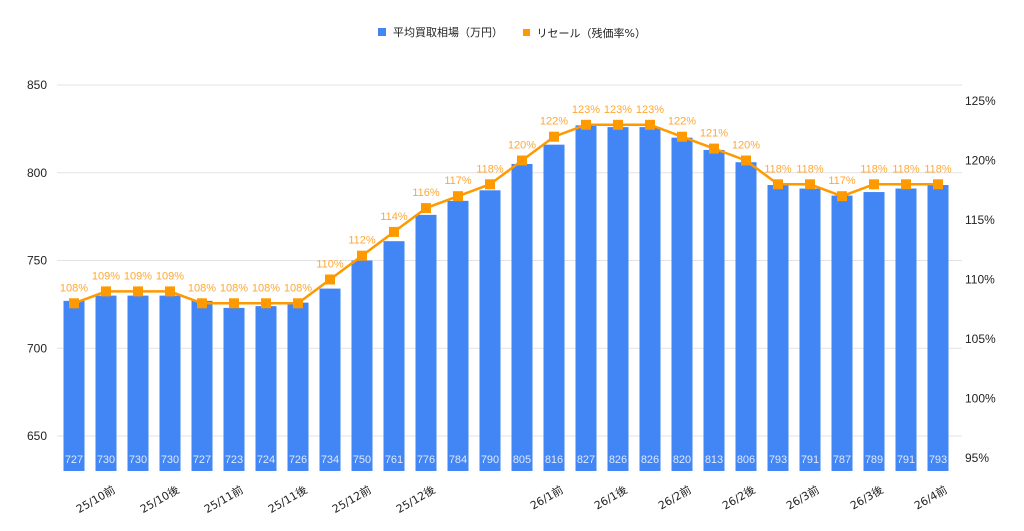 Image resolution: width=1024 pixels, height=531 pixels. Describe the element at coordinates (382, 32) in the screenshot. I see `bar-swatch-icon` at that location.